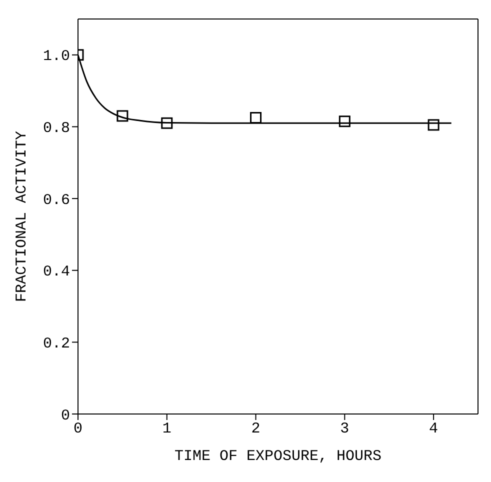  I want to click on y-tick-label: 0.4, so click(56, 272).